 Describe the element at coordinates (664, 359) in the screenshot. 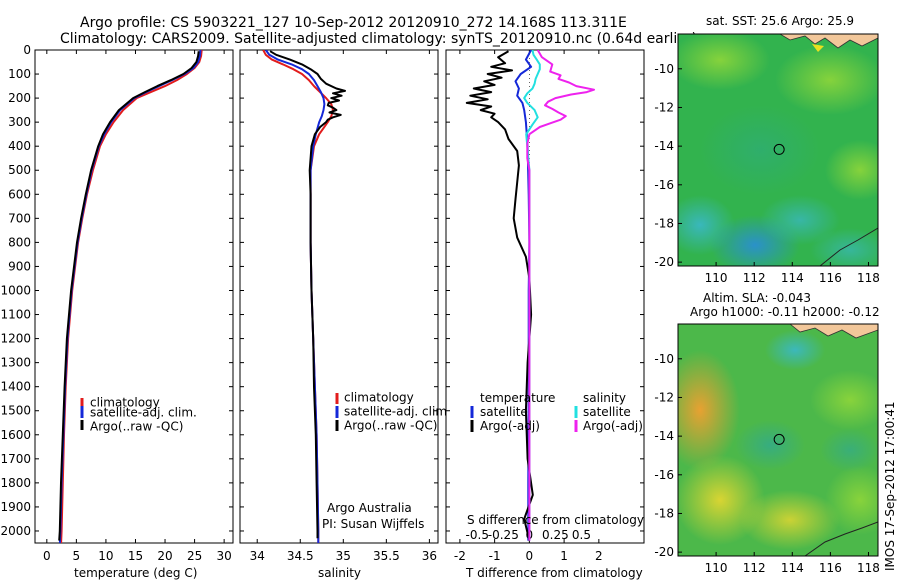

I see `map-lat-tick-label: -10` at that location.